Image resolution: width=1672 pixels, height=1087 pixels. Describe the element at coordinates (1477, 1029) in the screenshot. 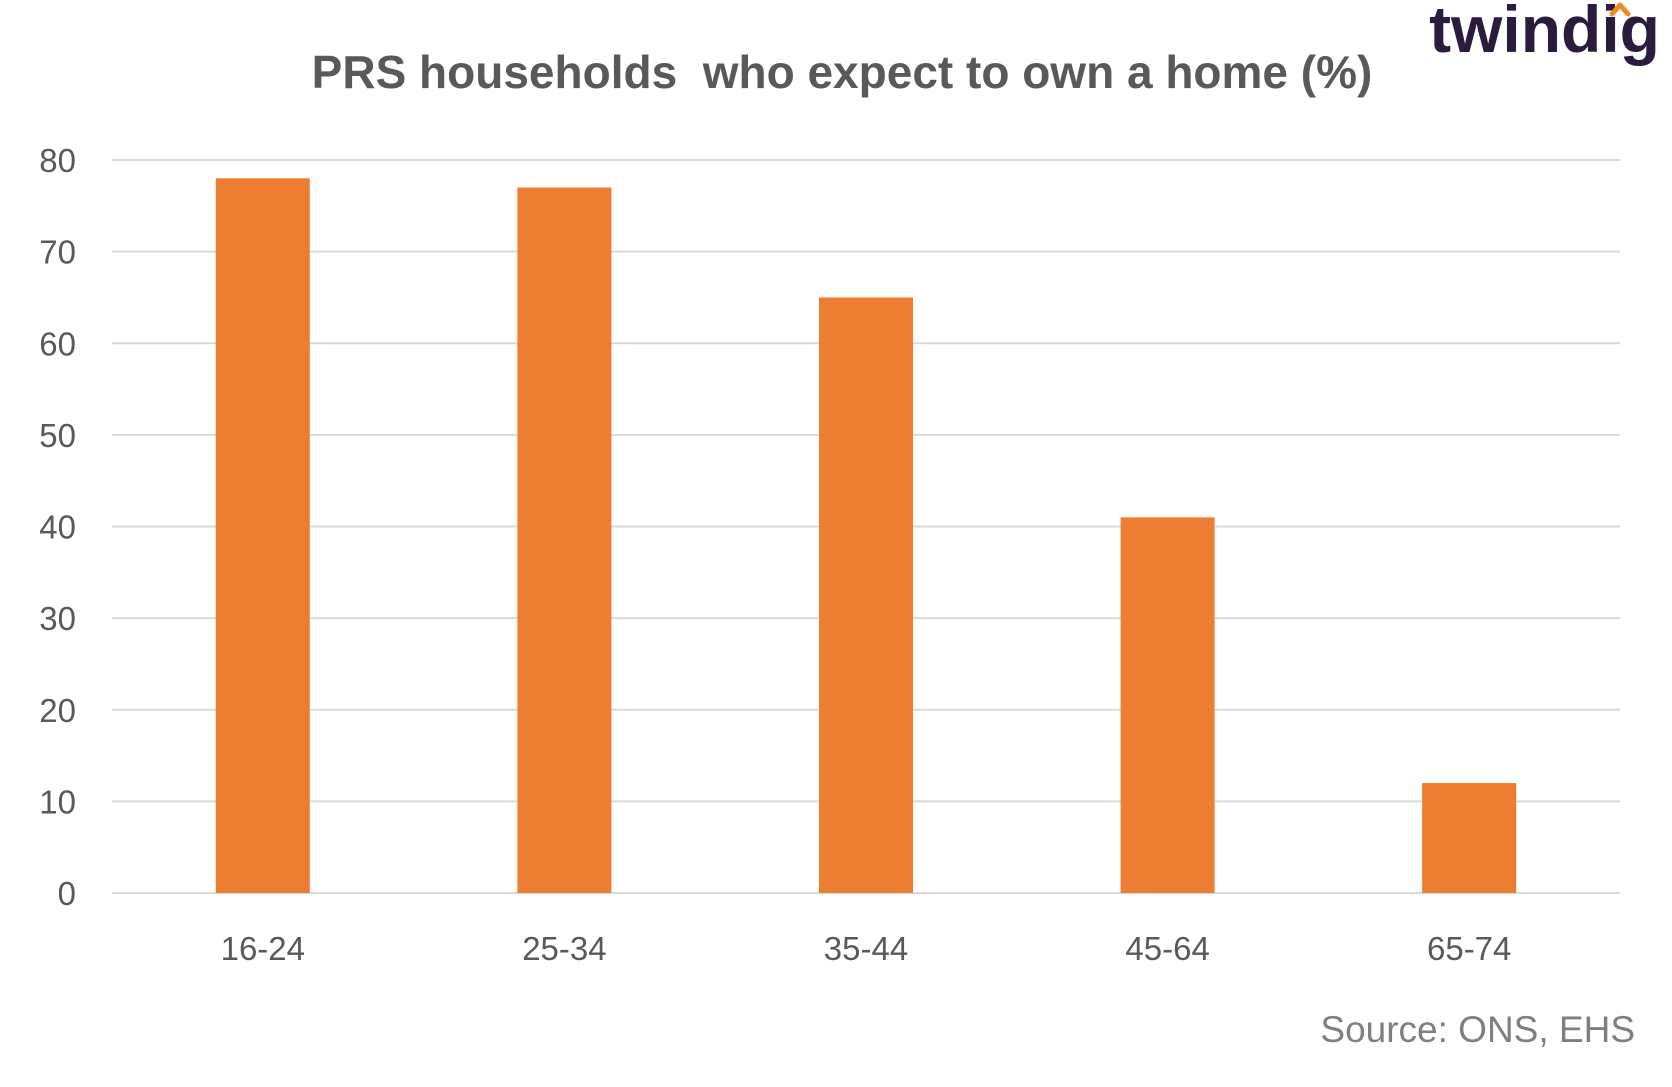

I see `source-note: Source: ONS, EHS` at that location.